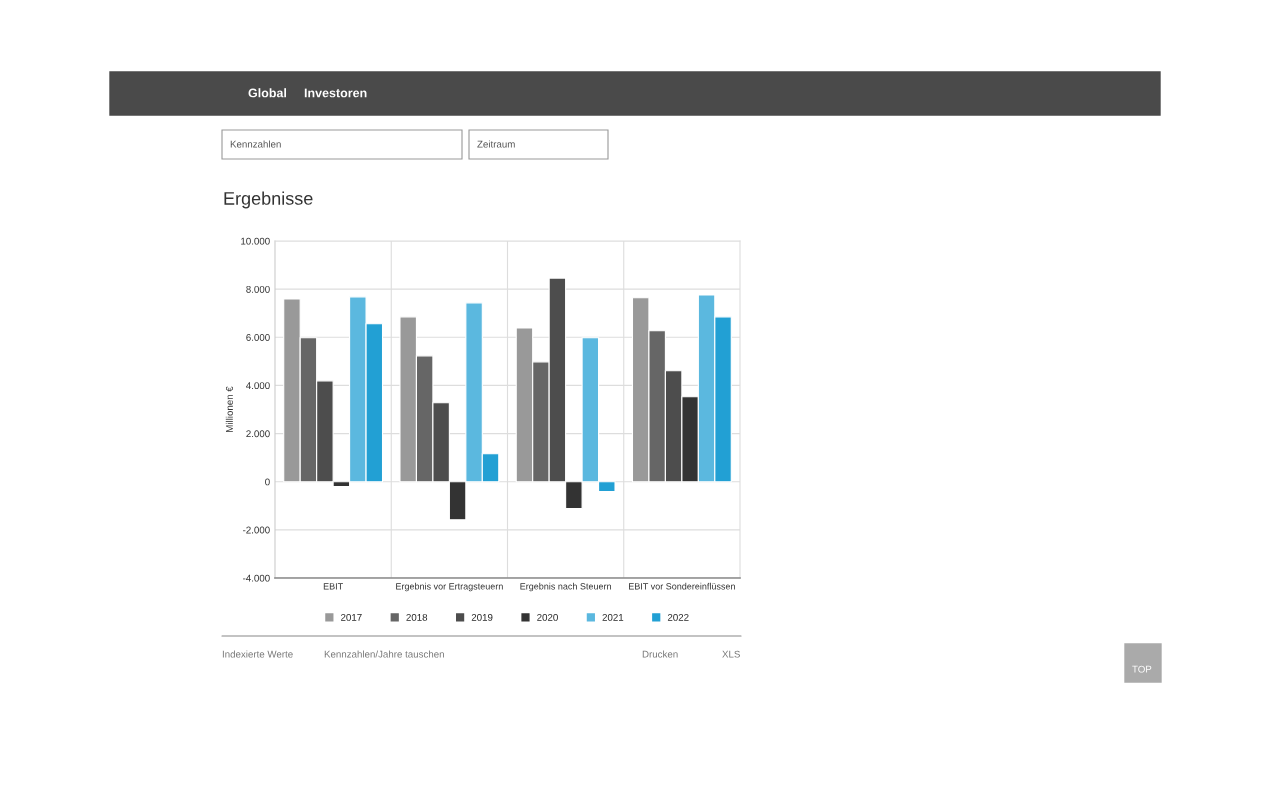 This screenshot has width=1280, height=800. What do you see at coordinates (333, 586) in the screenshot?
I see `x-tick-label: EBIT` at bounding box center [333, 586].